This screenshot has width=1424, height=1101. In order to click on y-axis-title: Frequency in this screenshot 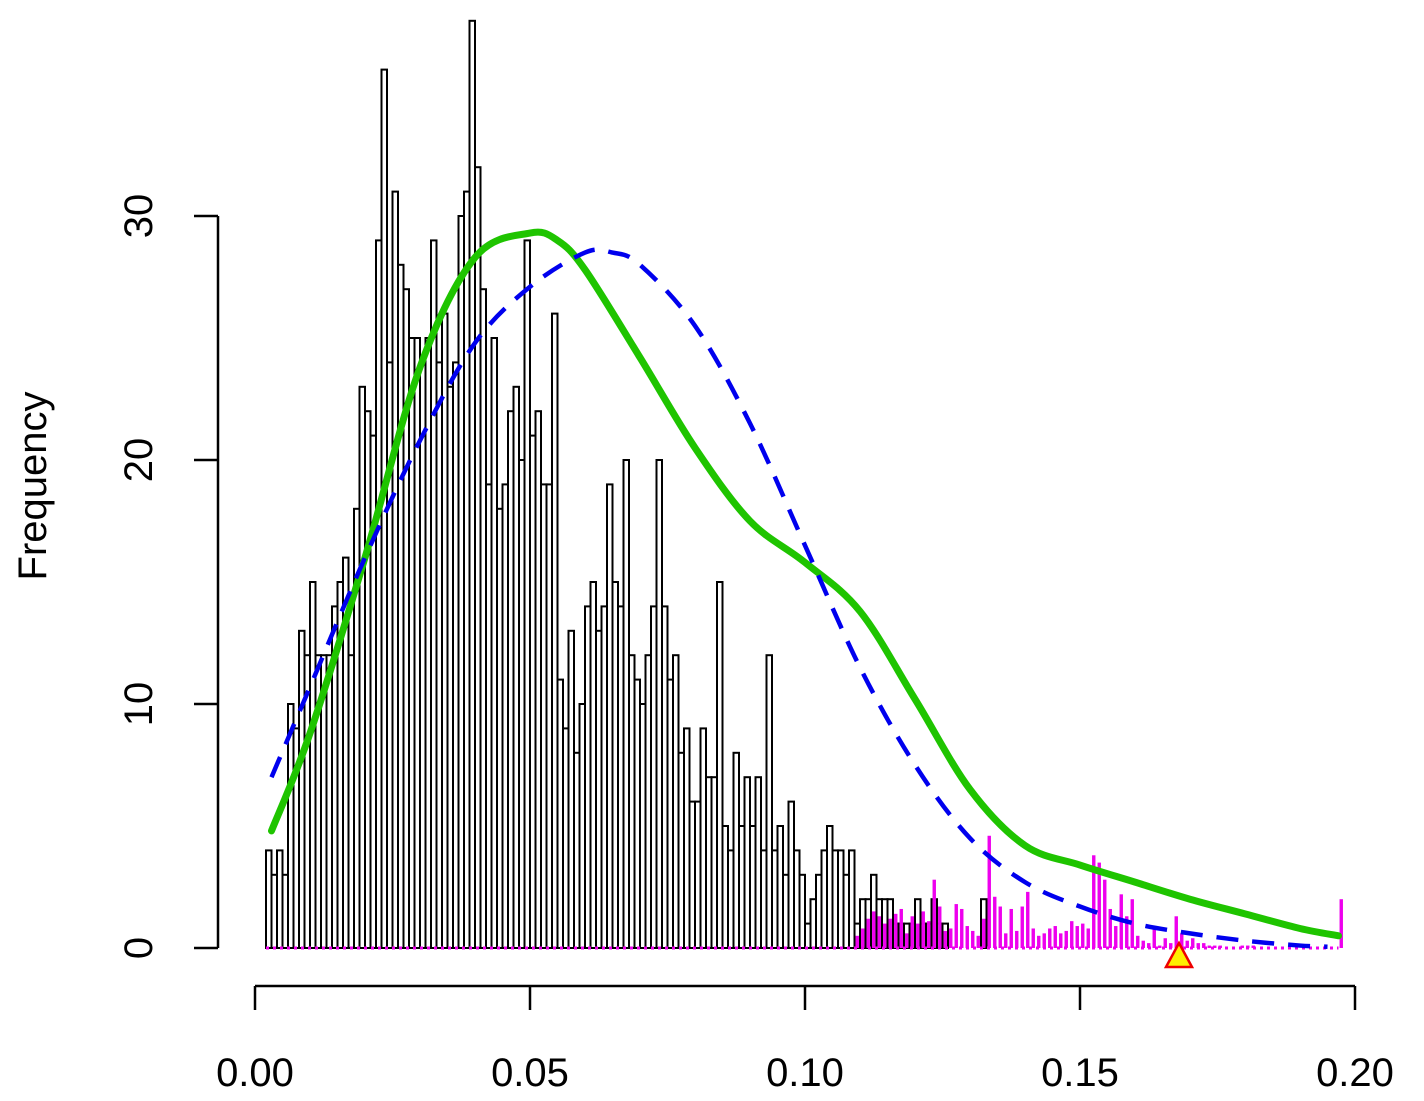, I will do `click(33, 486)`.